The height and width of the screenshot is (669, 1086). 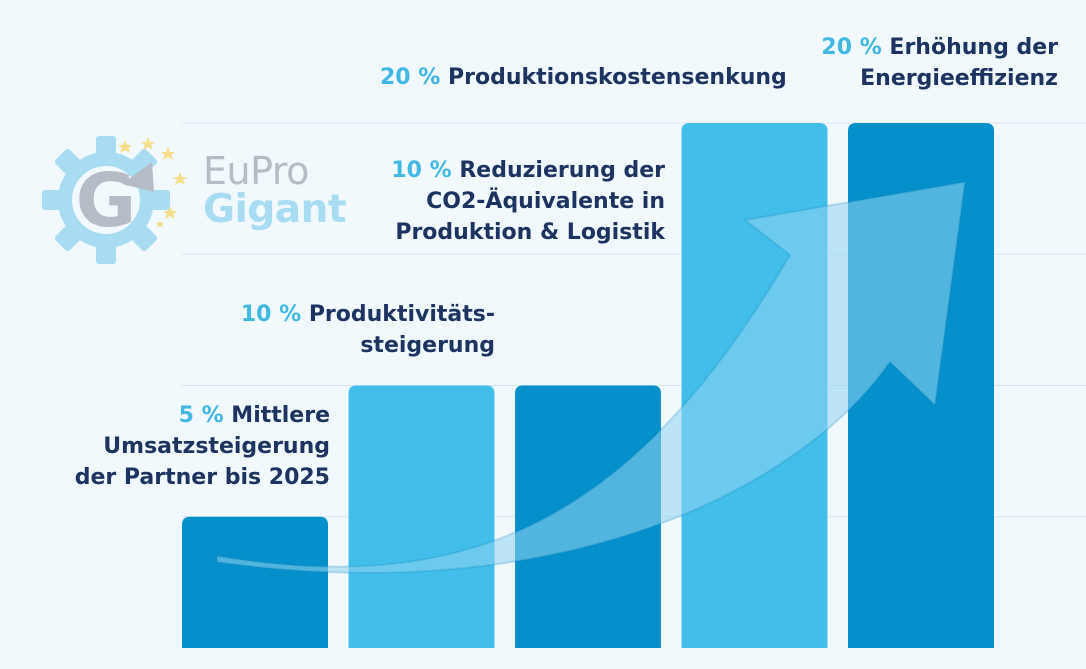 What do you see at coordinates (106, 201) in the screenshot?
I see `logo-letter: G` at bounding box center [106, 201].